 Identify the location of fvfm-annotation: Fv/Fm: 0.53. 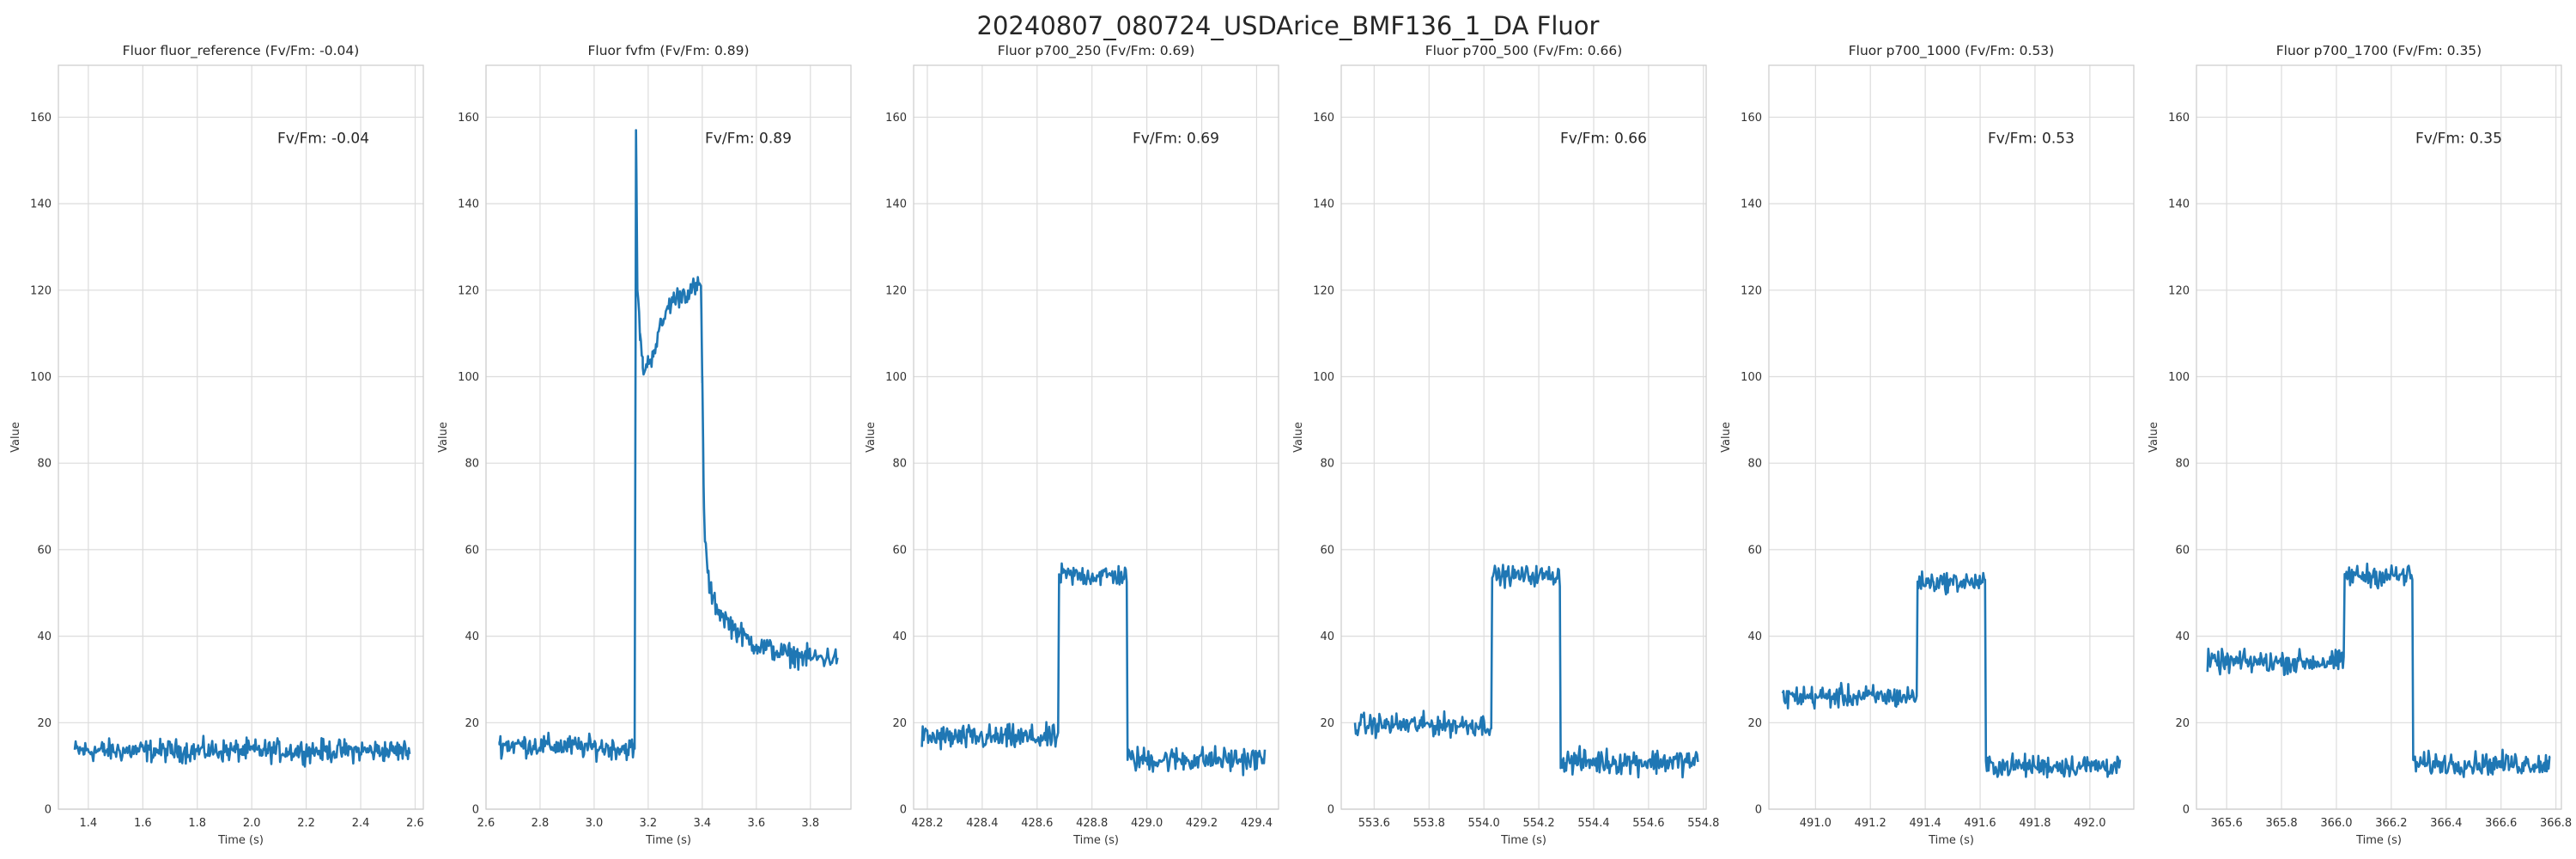
(2032, 139).